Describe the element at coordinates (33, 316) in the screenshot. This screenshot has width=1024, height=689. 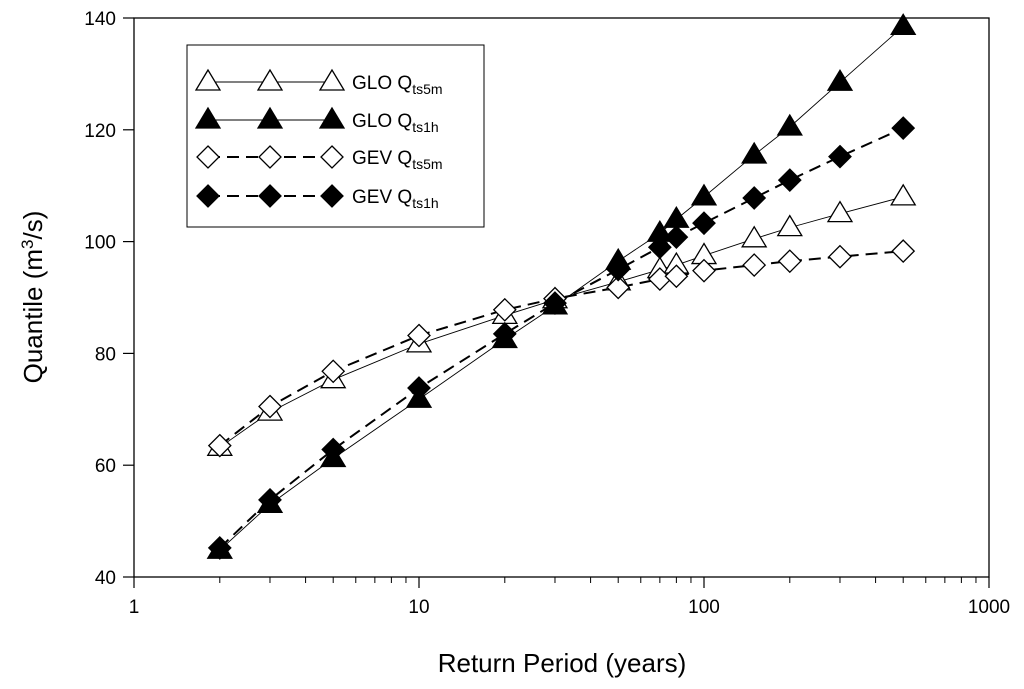
I see `y-axis-title-main: Quantile (m` at that location.